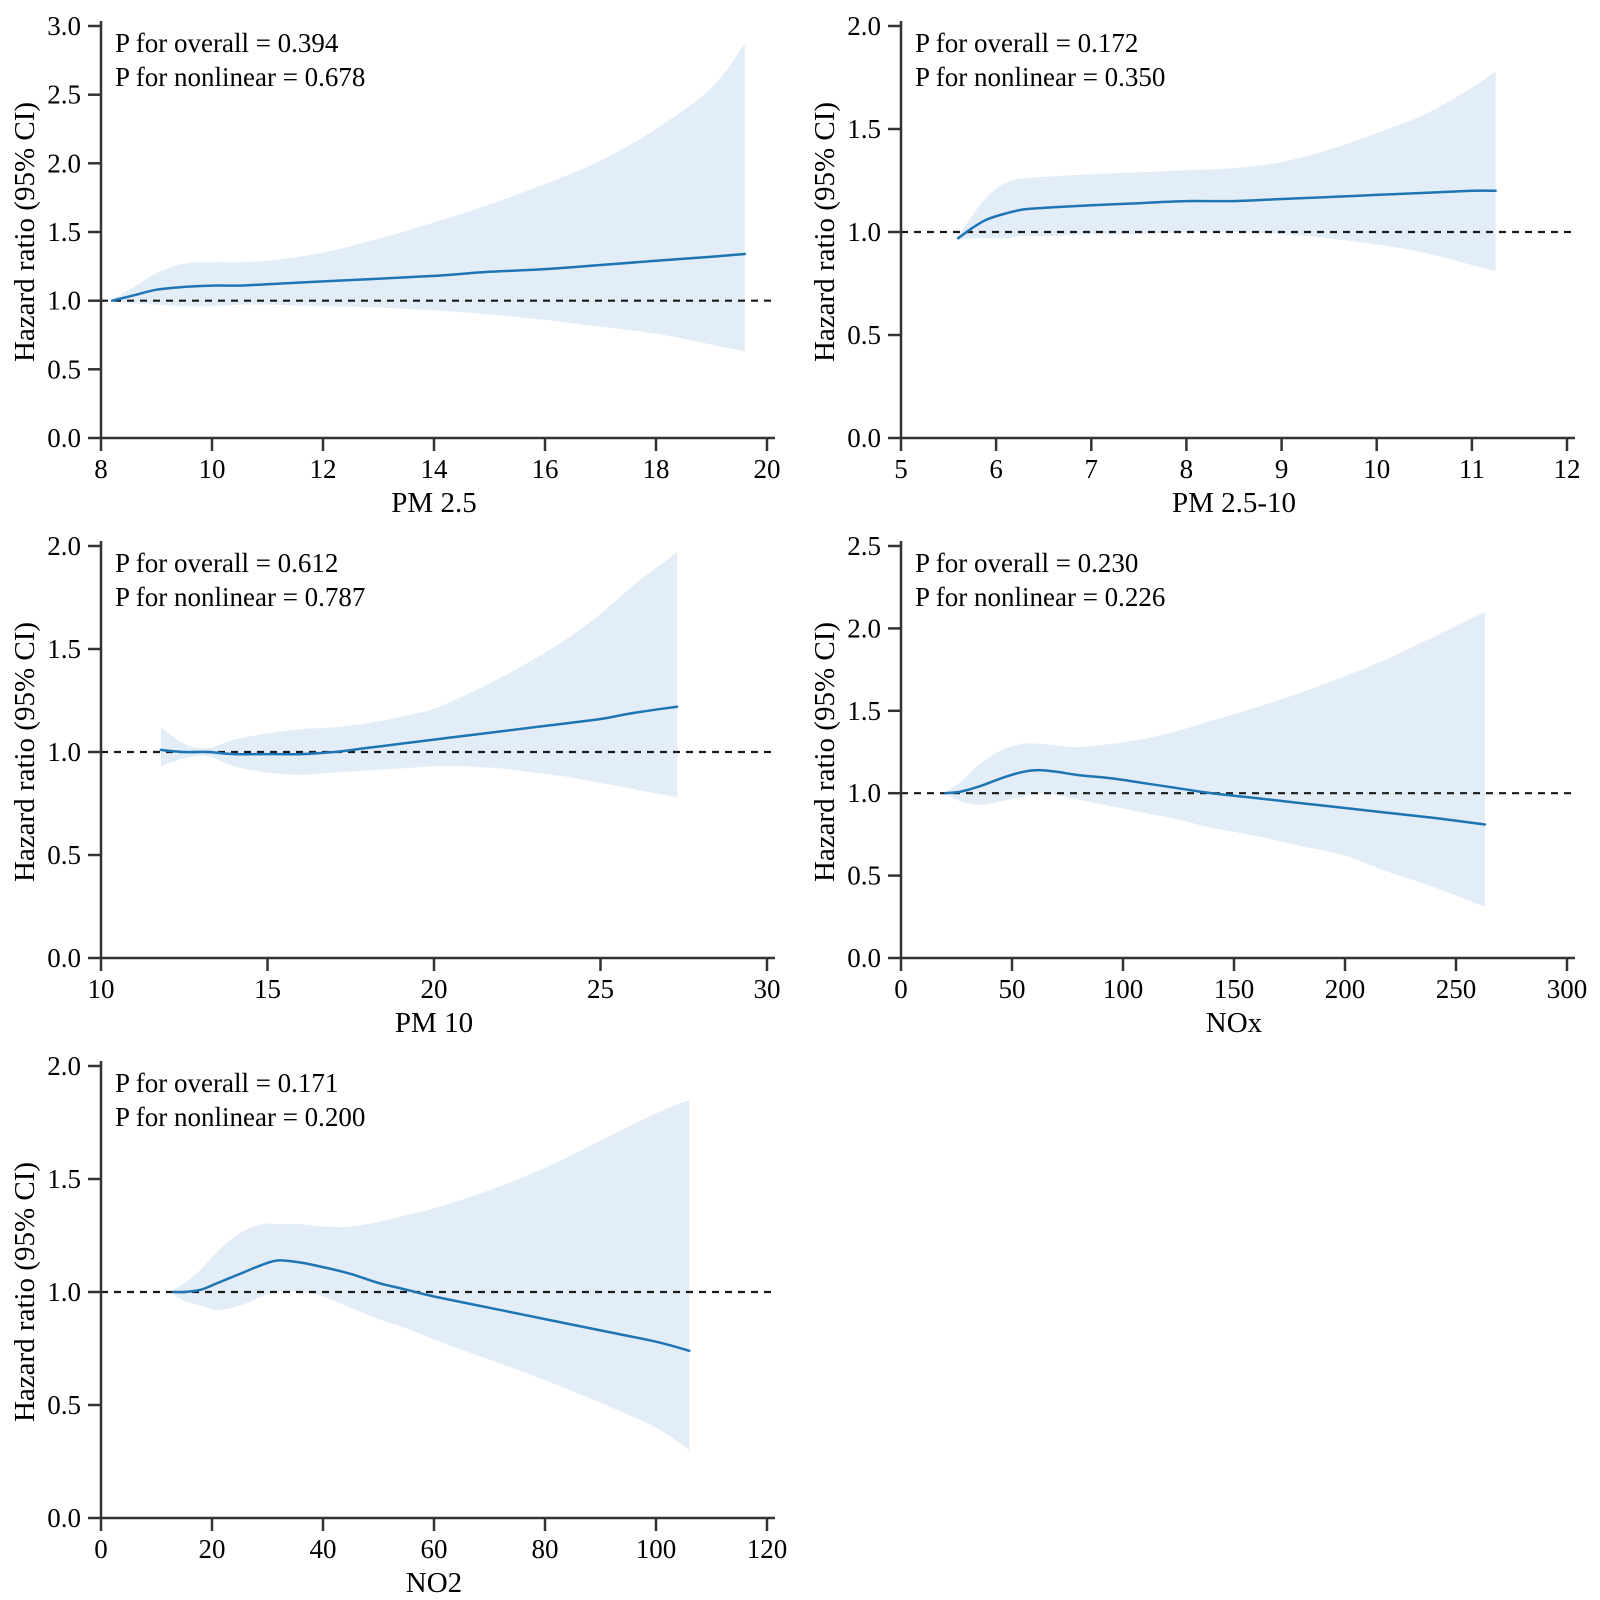 The width and height of the screenshot is (1600, 1600). What do you see at coordinates (323, 1549) in the screenshot?
I see `x-tick-label: 40` at bounding box center [323, 1549].